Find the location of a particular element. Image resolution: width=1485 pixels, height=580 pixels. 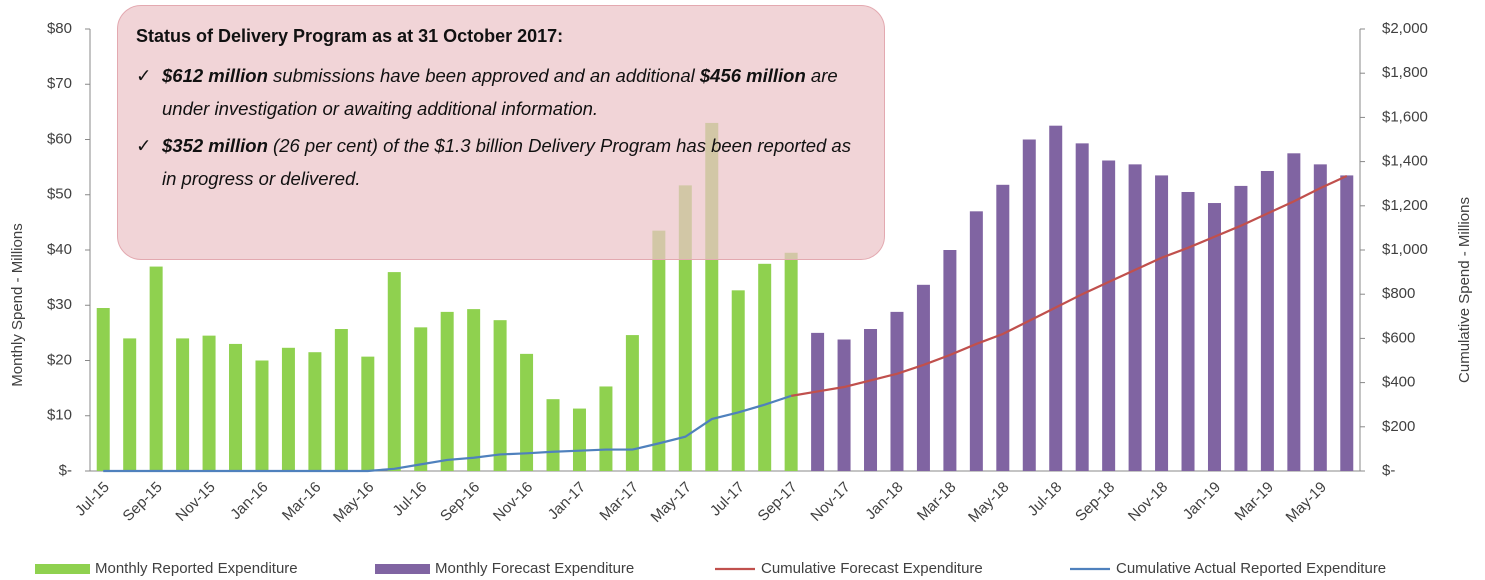

x-tick-label: Mar-19 is located at coordinates (1254, 502).